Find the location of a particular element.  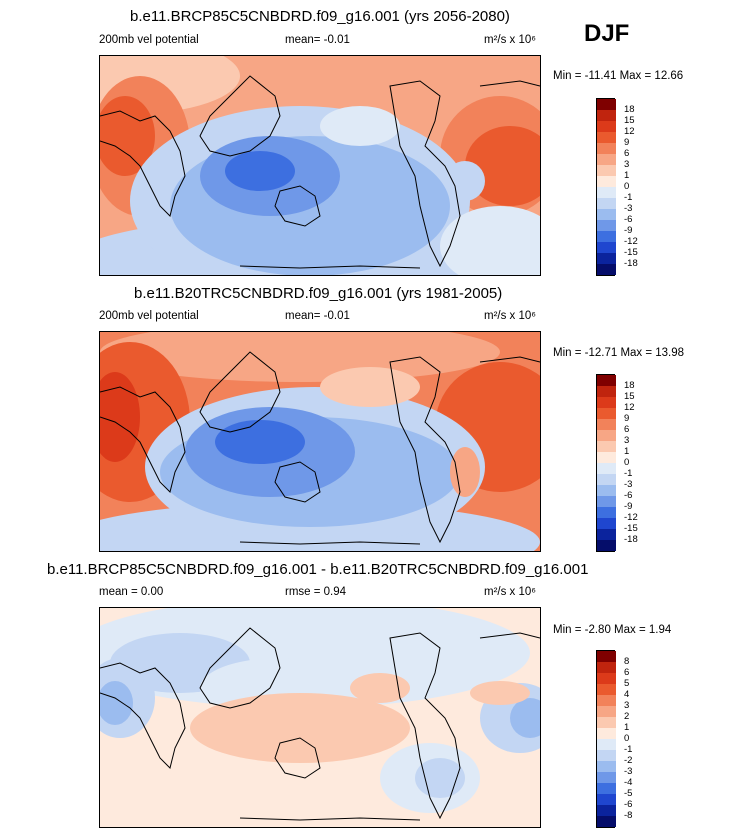

panel1-colorbar is located at coordinates (606, 187).